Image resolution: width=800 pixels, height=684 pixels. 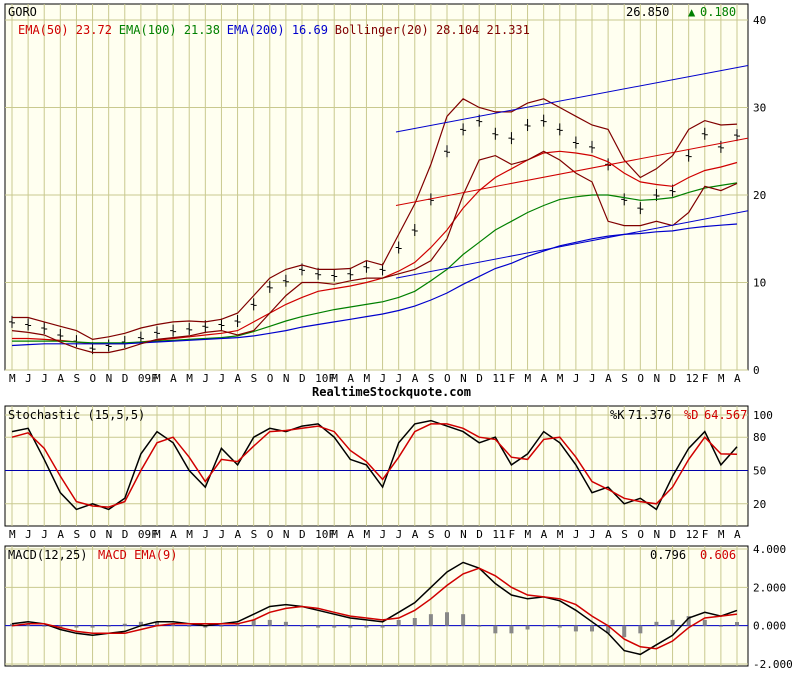 I want to click on legend-label-2: EMA(200) 16.69, so click(x=277, y=30).